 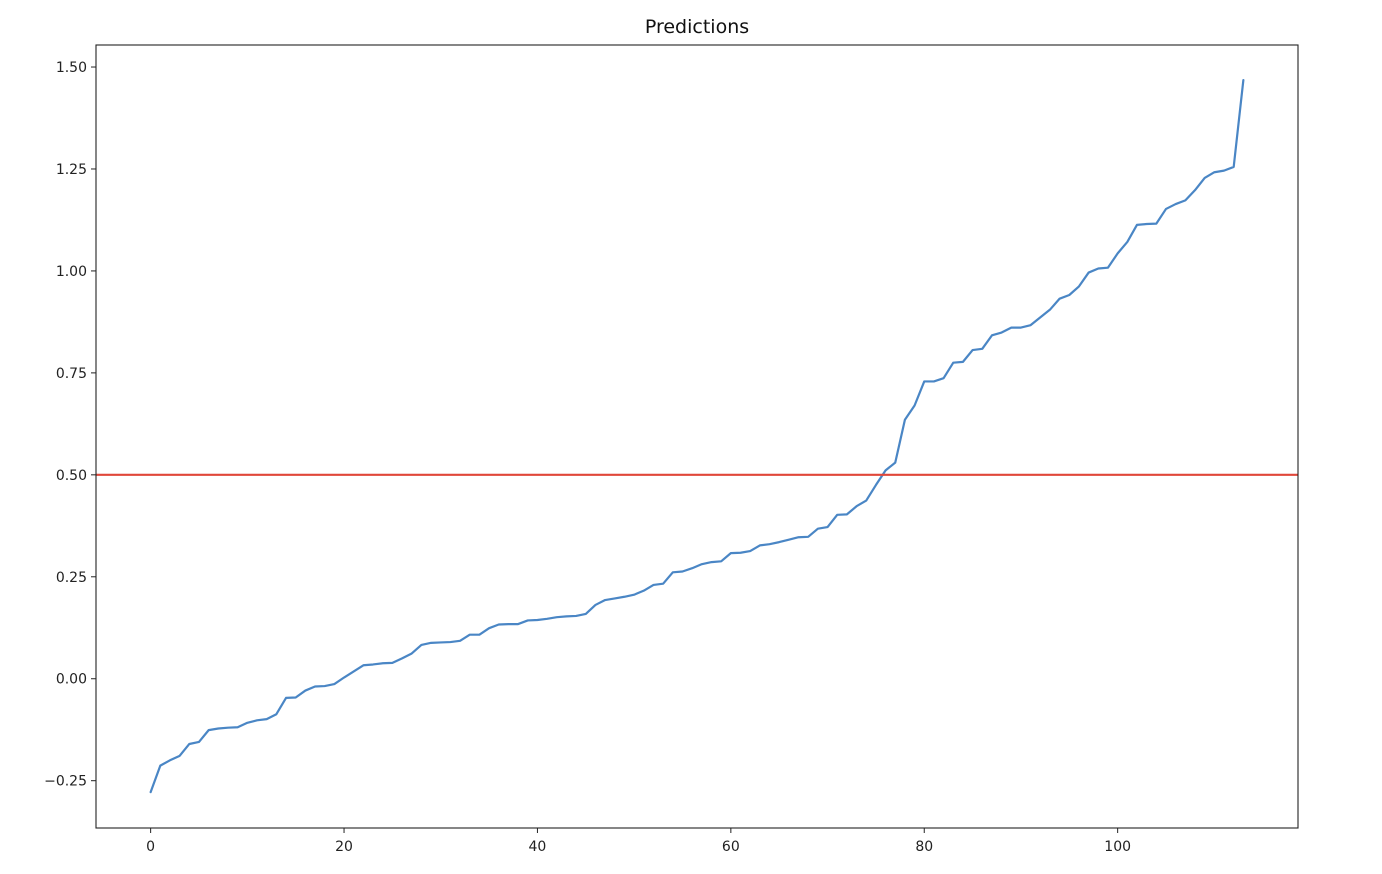 What do you see at coordinates (697, 27) in the screenshot?
I see `chart-title: Predictions` at bounding box center [697, 27].